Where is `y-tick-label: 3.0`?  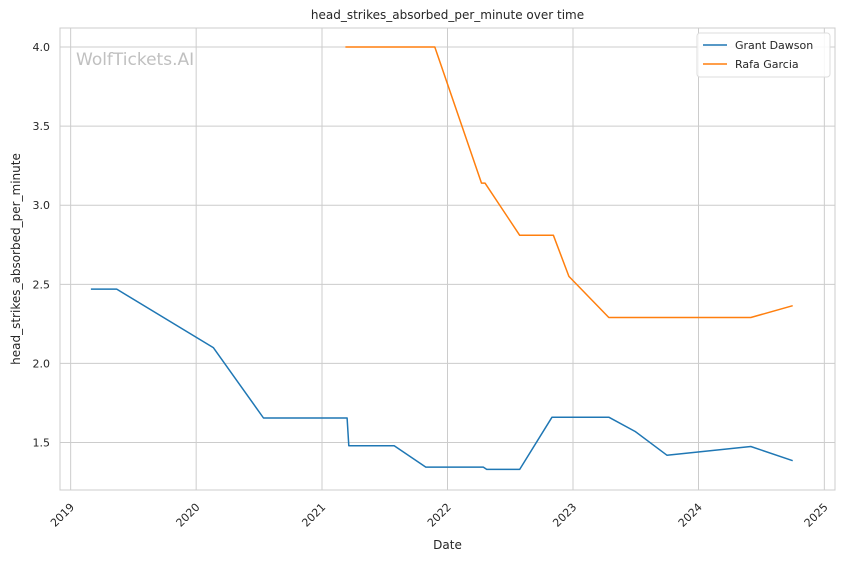 y-tick-label: 3.0 is located at coordinates (42, 205).